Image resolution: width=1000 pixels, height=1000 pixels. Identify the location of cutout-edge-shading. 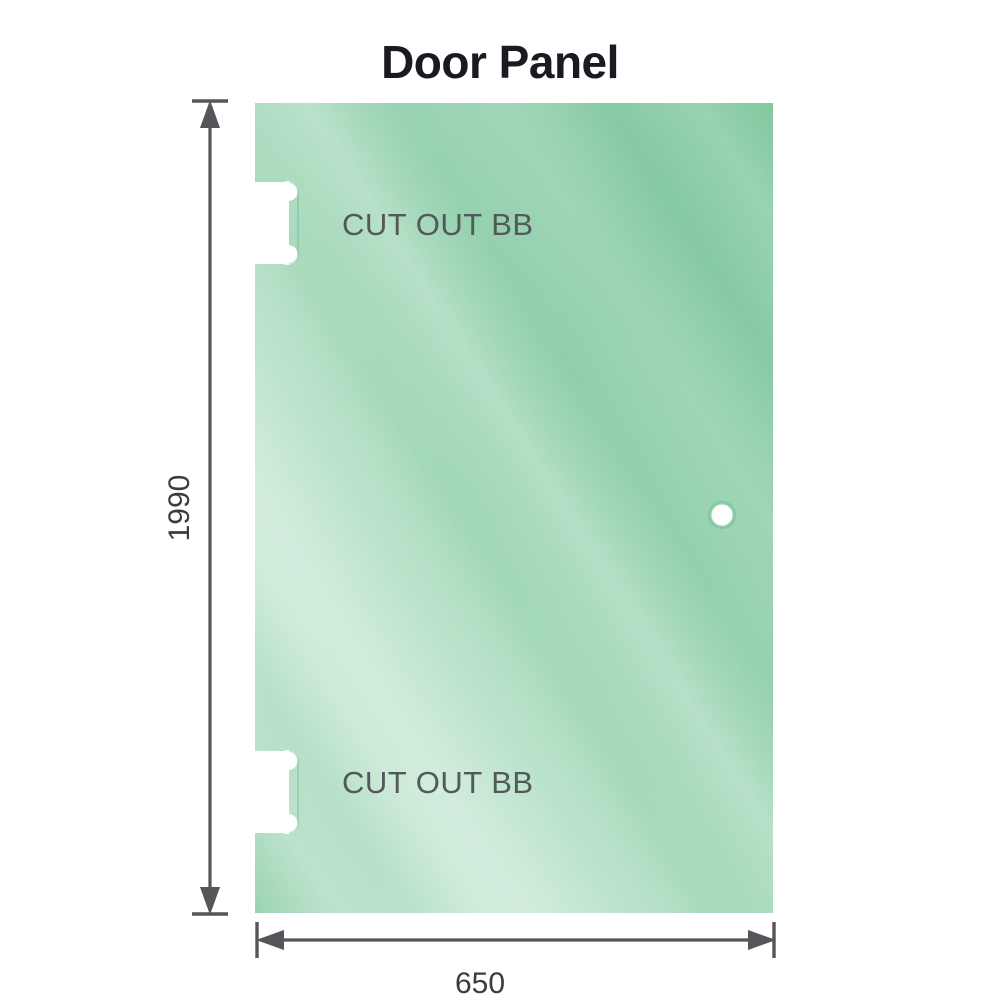
(293, 507).